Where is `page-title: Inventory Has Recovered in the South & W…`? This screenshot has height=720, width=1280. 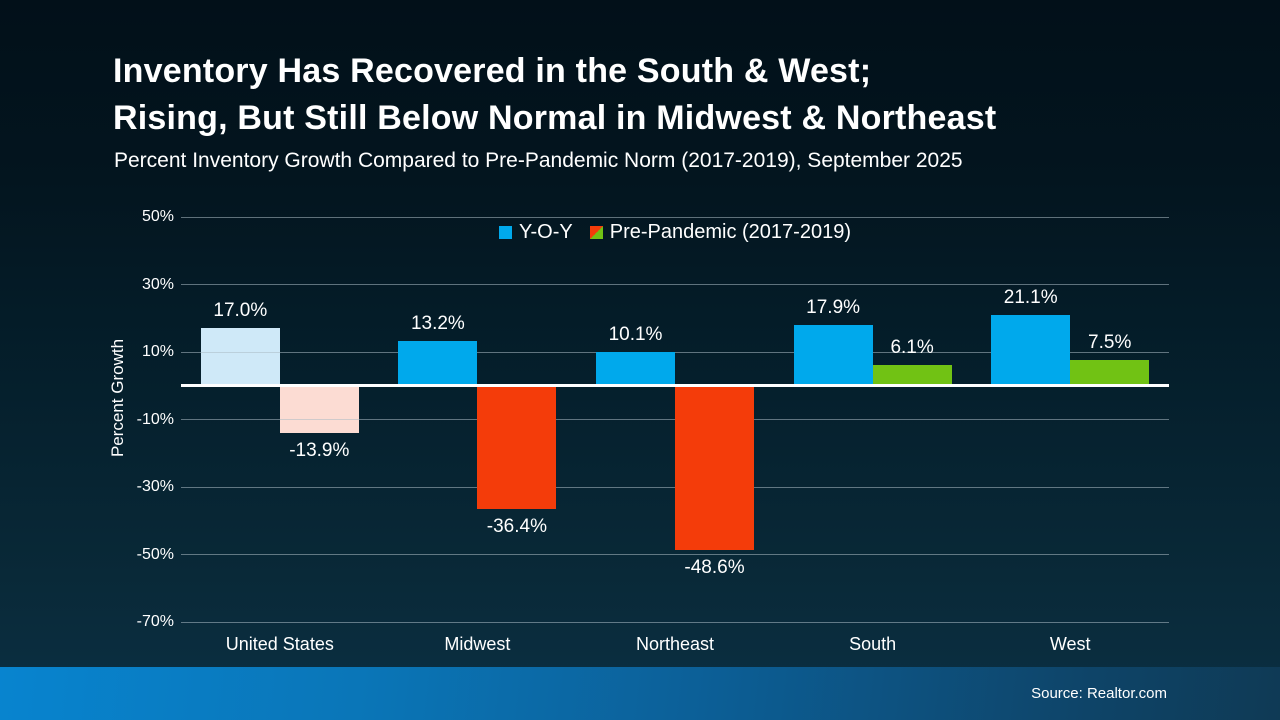
page-title: Inventory Has Recovered in the South & W… is located at coordinates (554, 95).